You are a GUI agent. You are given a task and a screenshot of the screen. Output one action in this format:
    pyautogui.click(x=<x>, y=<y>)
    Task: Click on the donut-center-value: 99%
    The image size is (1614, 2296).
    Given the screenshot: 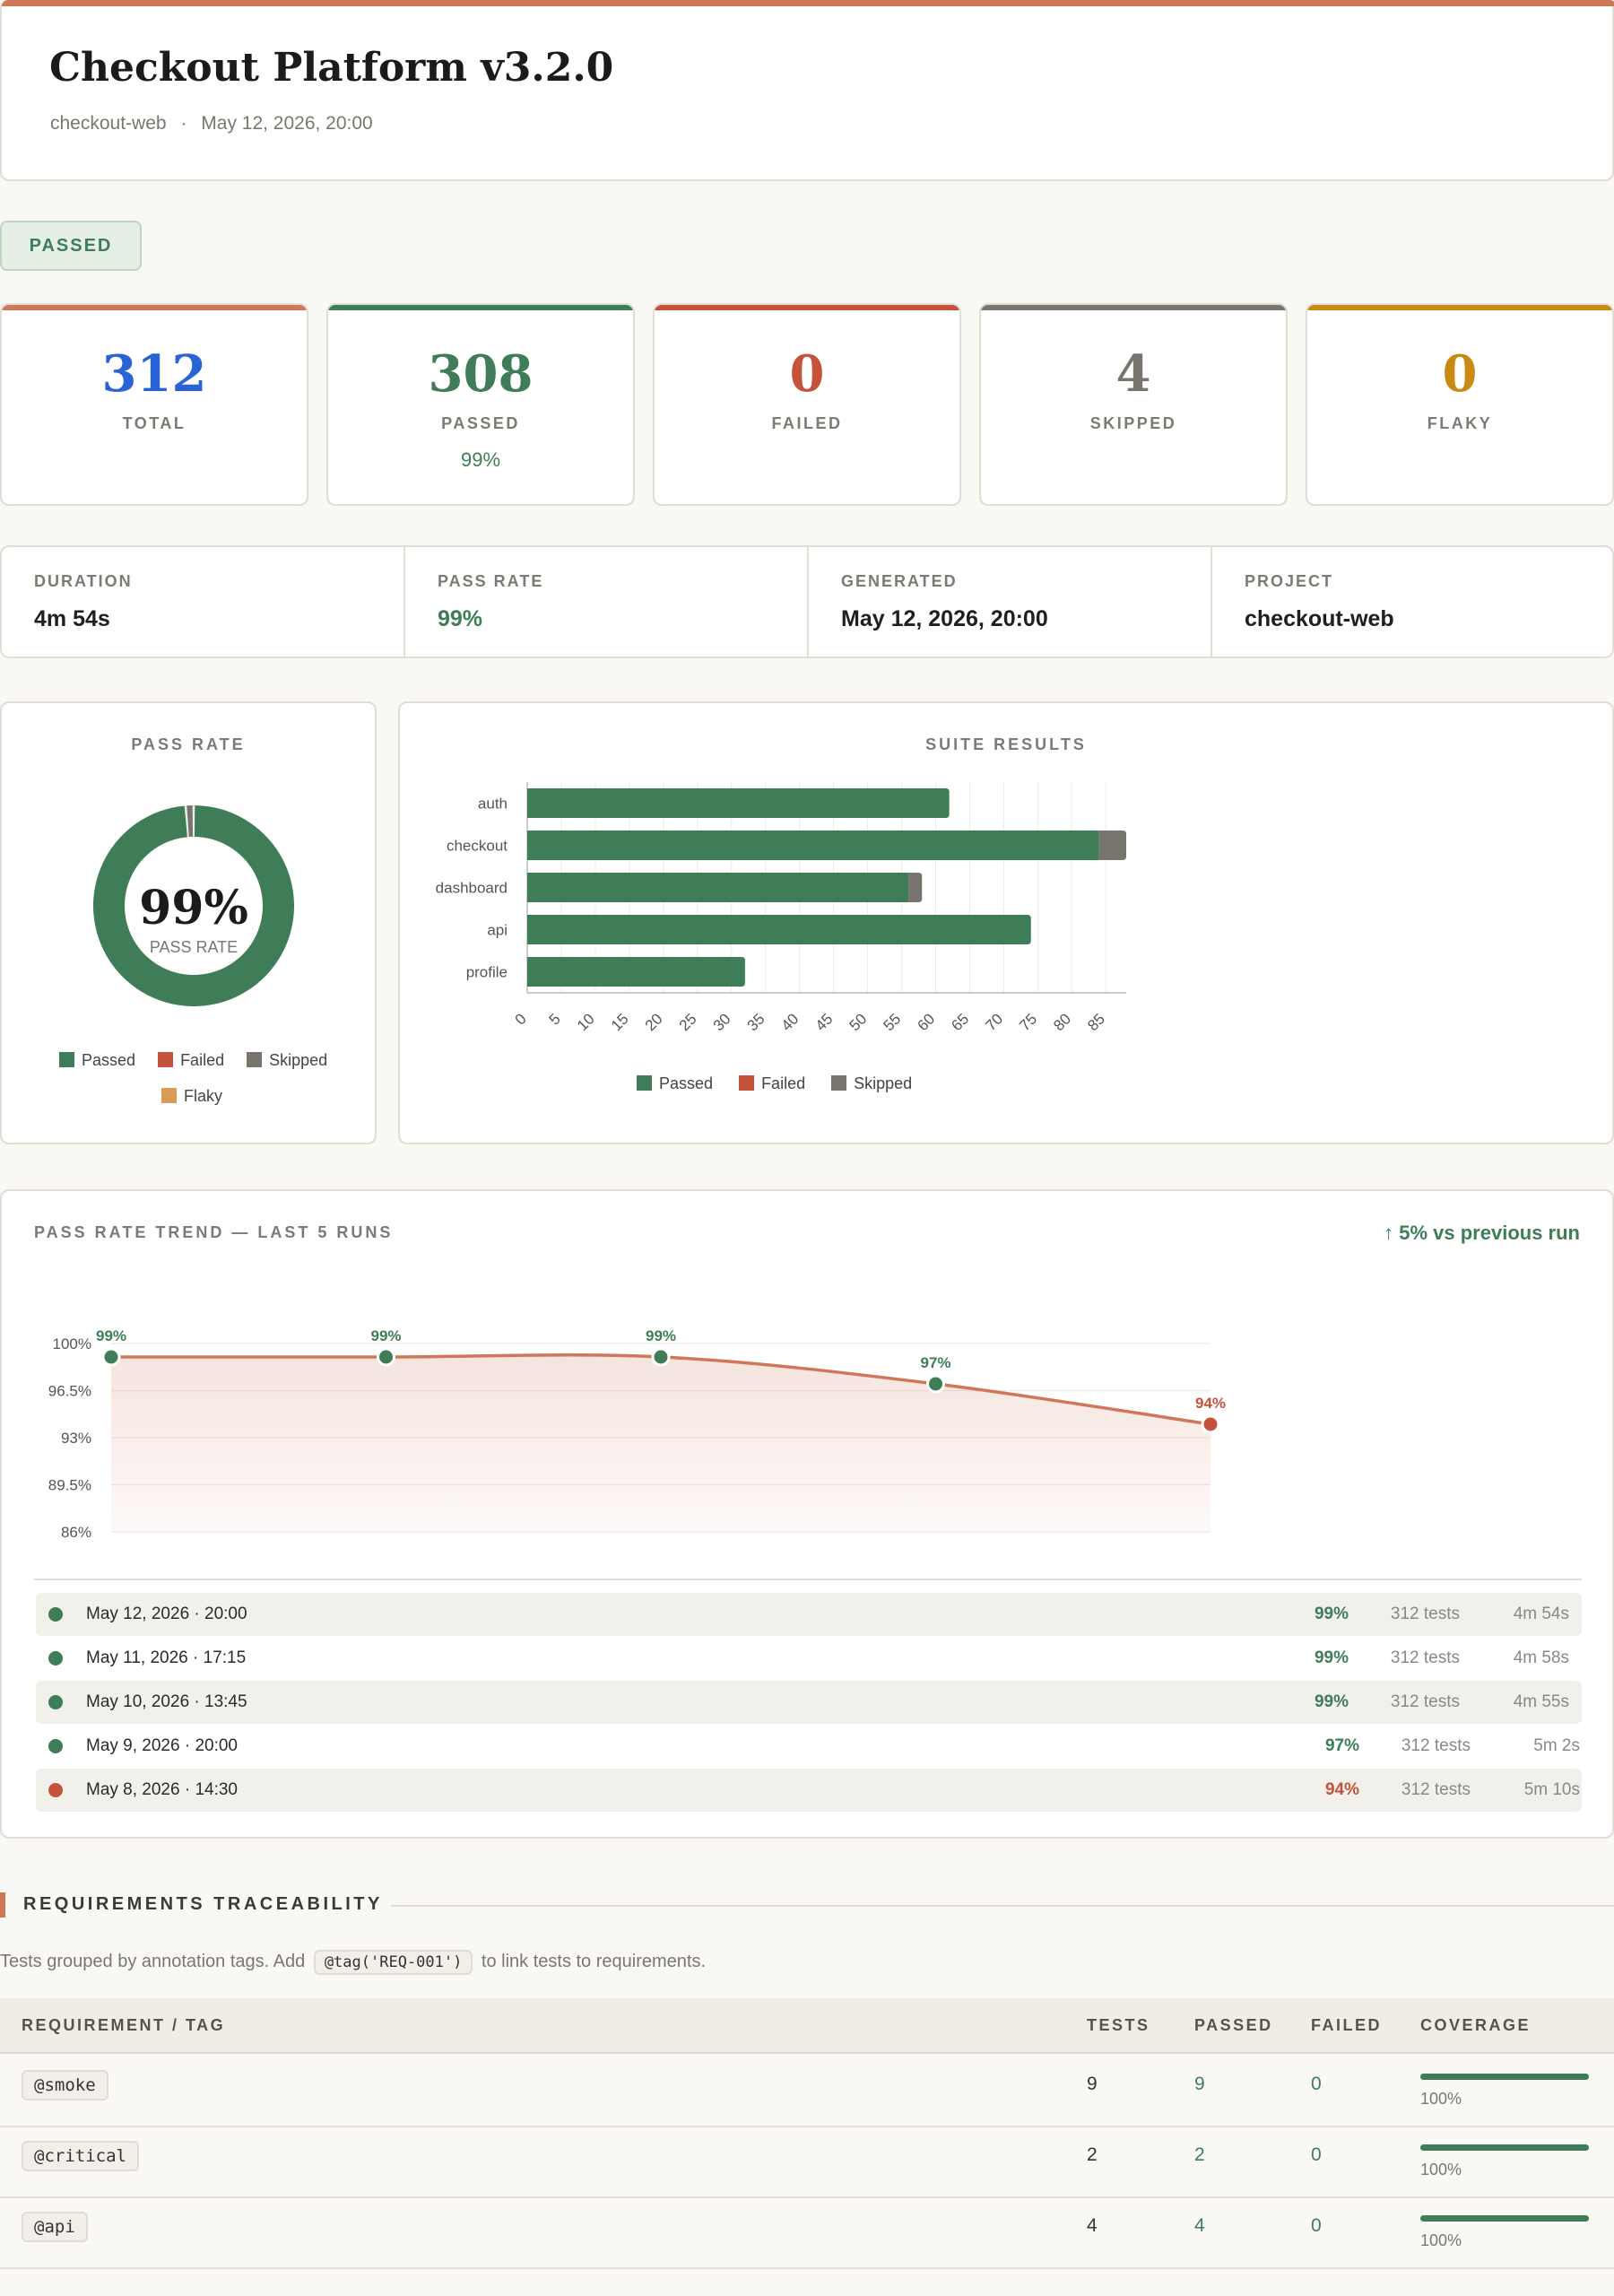 What is the action you would take?
    pyautogui.click(x=193, y=908)
    